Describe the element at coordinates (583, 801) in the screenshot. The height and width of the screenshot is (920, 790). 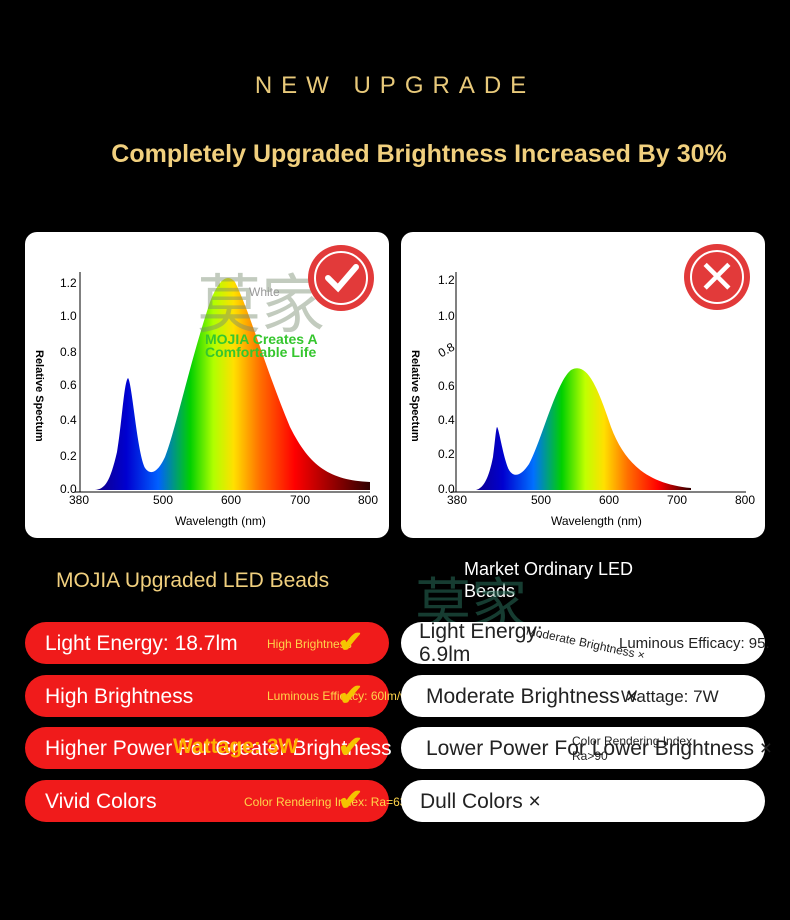
I see `right-row-colors: Dull Colors ×` at that location.